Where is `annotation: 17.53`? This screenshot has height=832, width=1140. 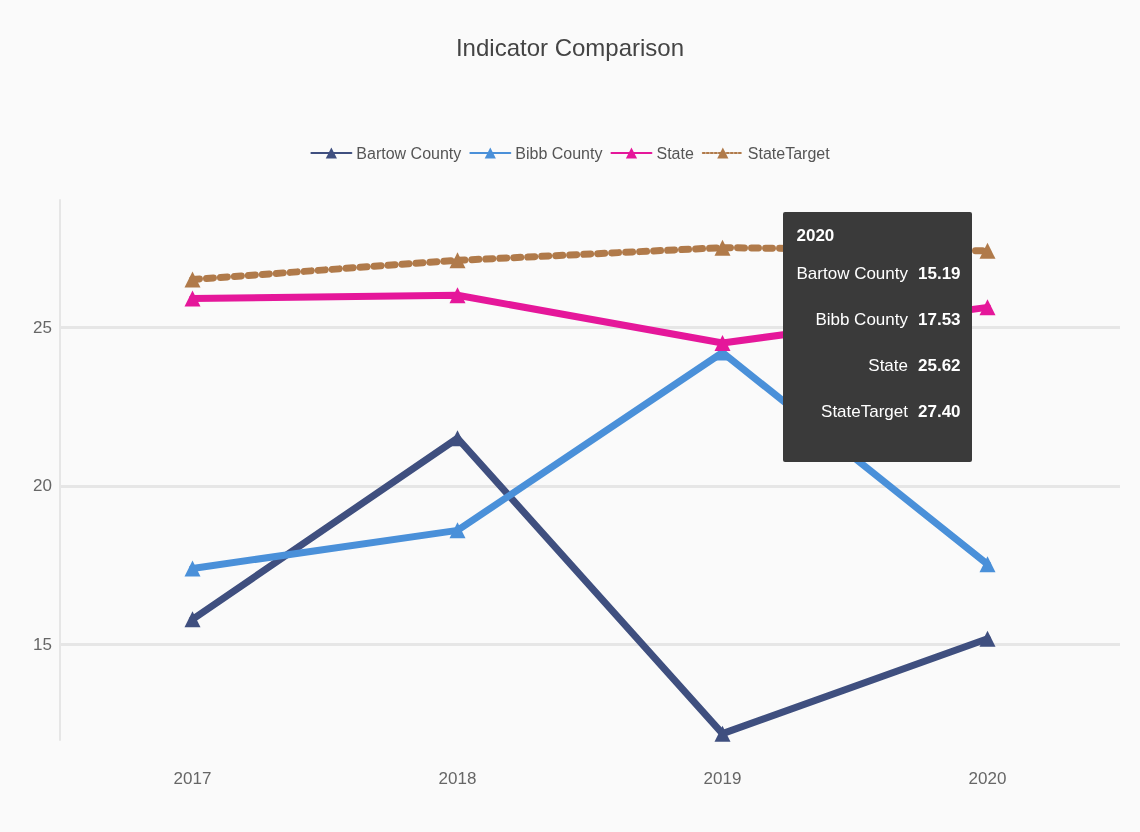
annotation: 17.53 is located at coordinates (939, 320).